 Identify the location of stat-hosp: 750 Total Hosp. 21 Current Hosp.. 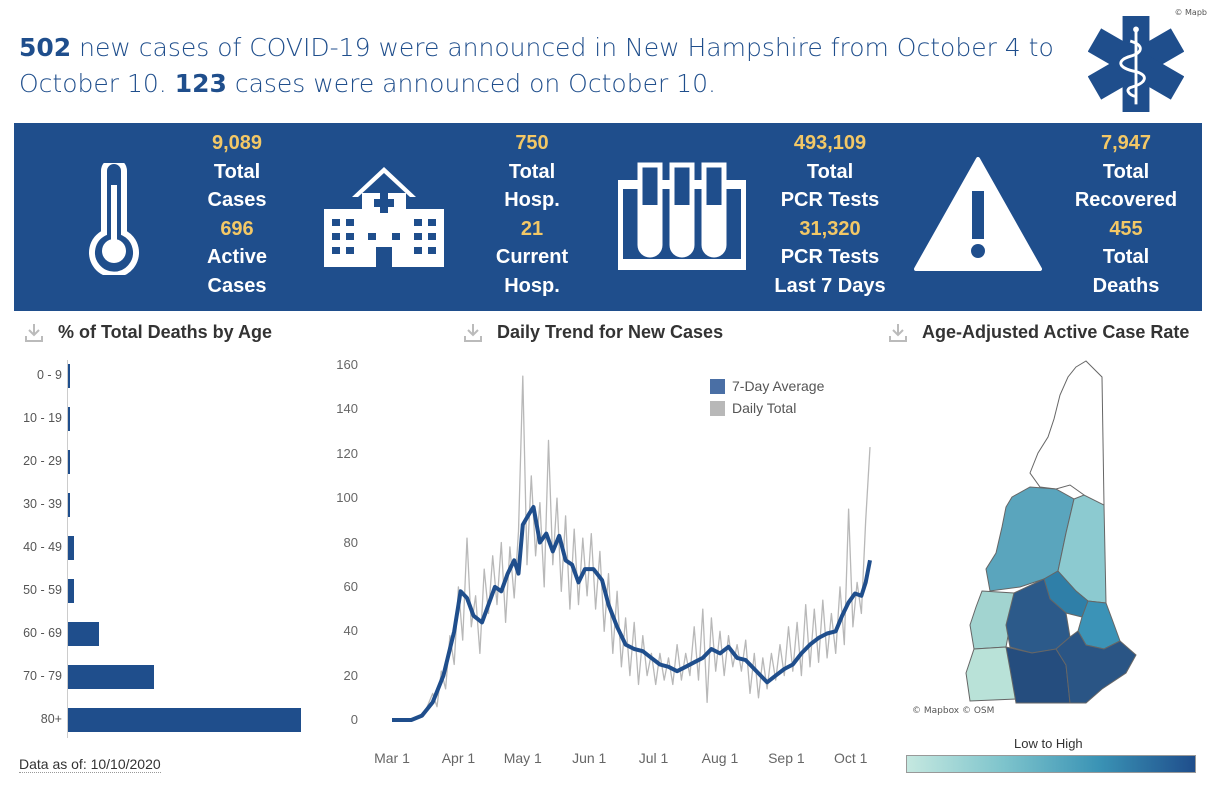
(532, 214).